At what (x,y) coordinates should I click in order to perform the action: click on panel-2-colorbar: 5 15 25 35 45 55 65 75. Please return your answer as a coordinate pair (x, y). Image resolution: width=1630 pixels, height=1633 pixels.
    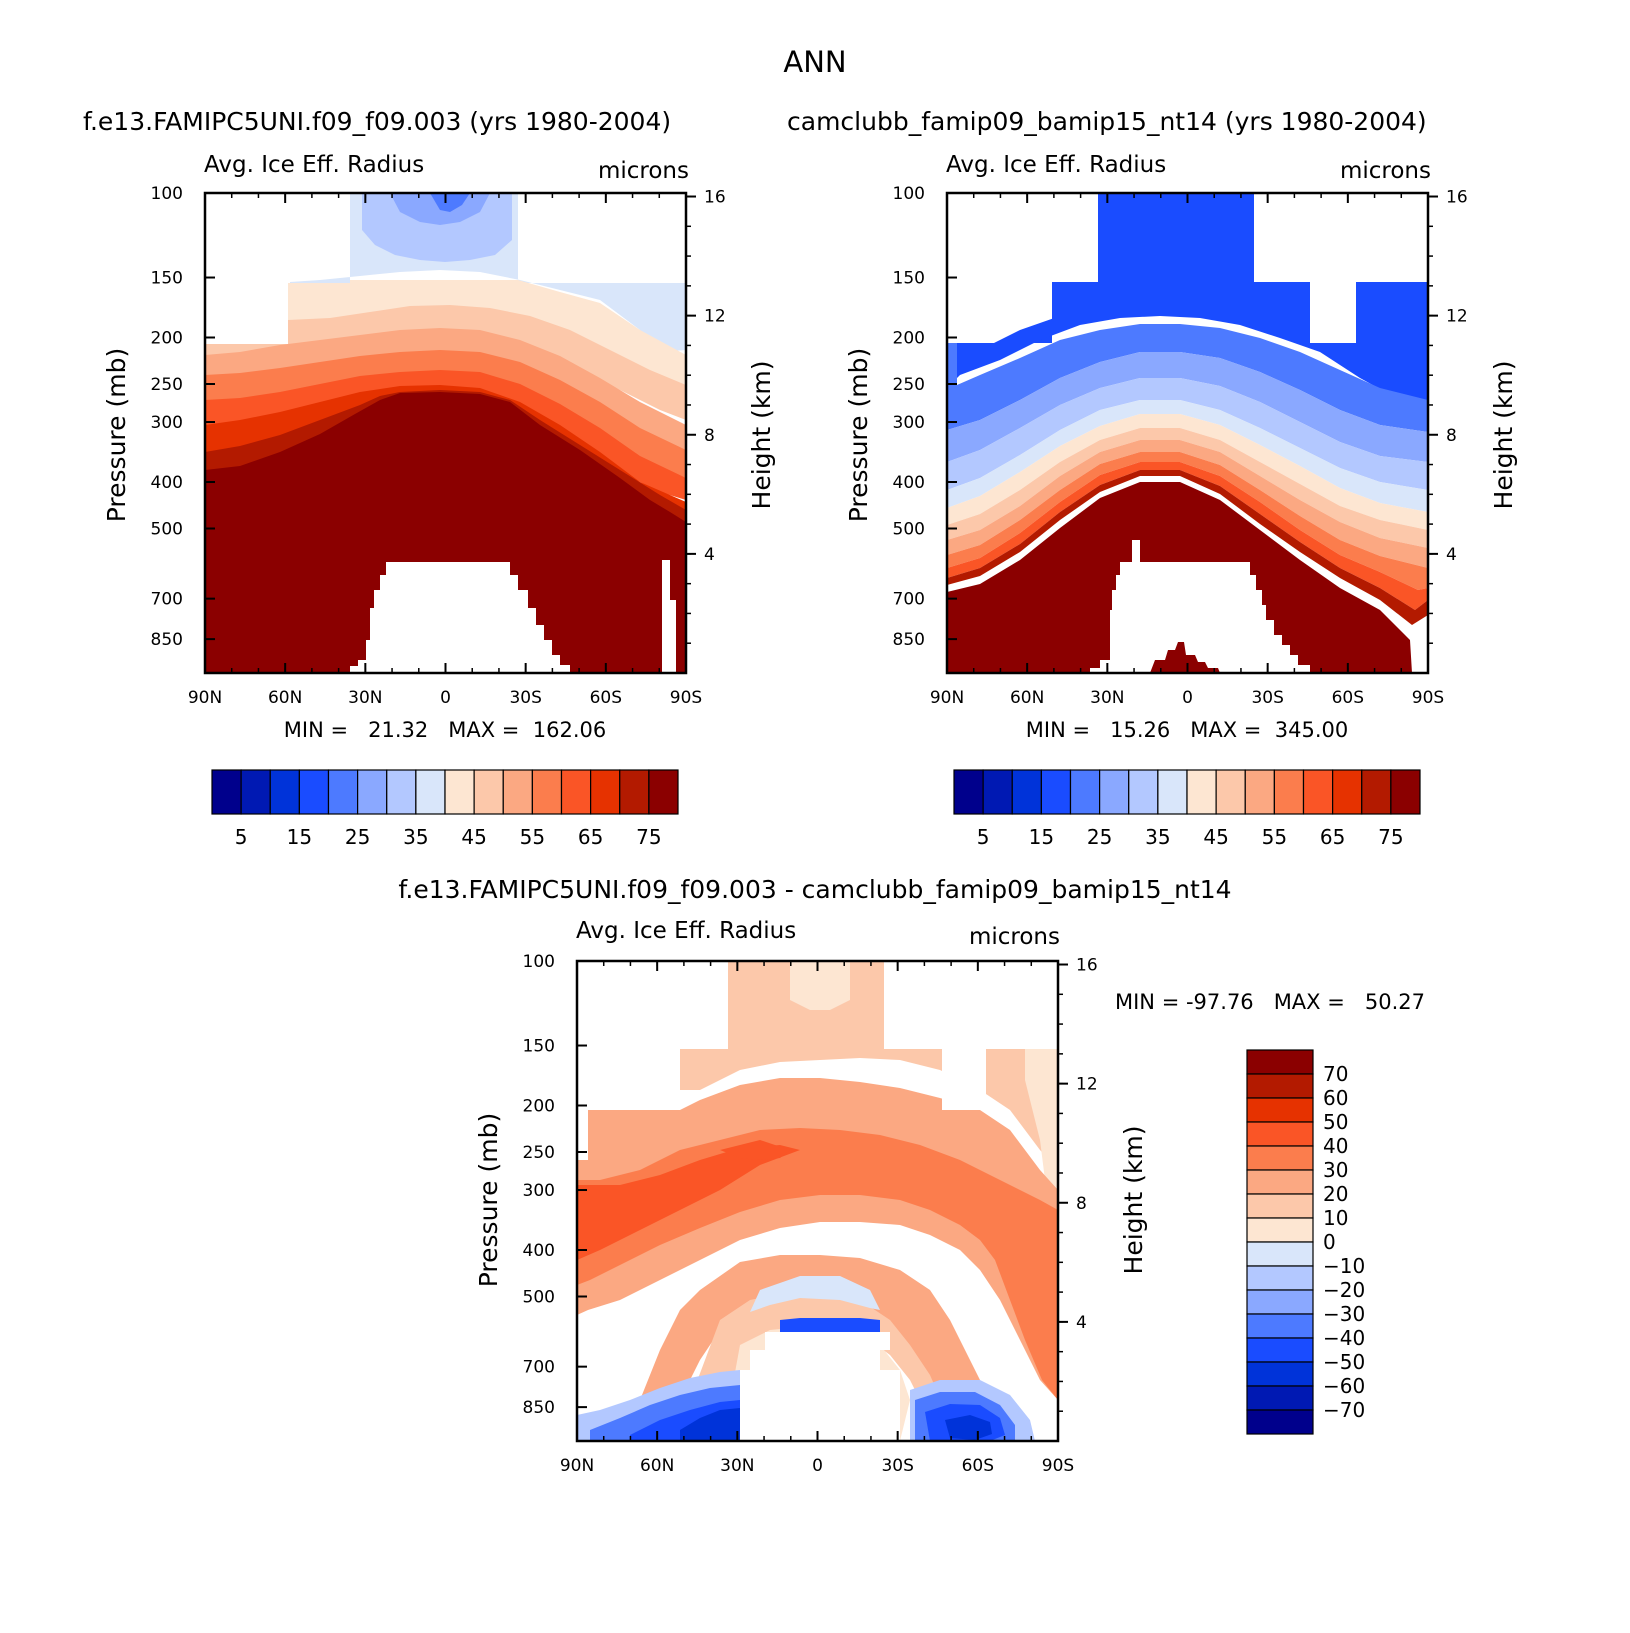
    Looking at the image, I should click on (1187, 809).